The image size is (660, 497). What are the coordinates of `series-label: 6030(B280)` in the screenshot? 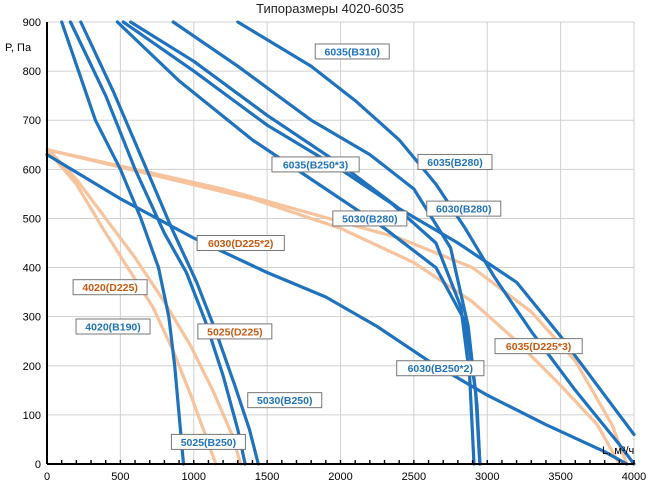 It's located at (464, 208).